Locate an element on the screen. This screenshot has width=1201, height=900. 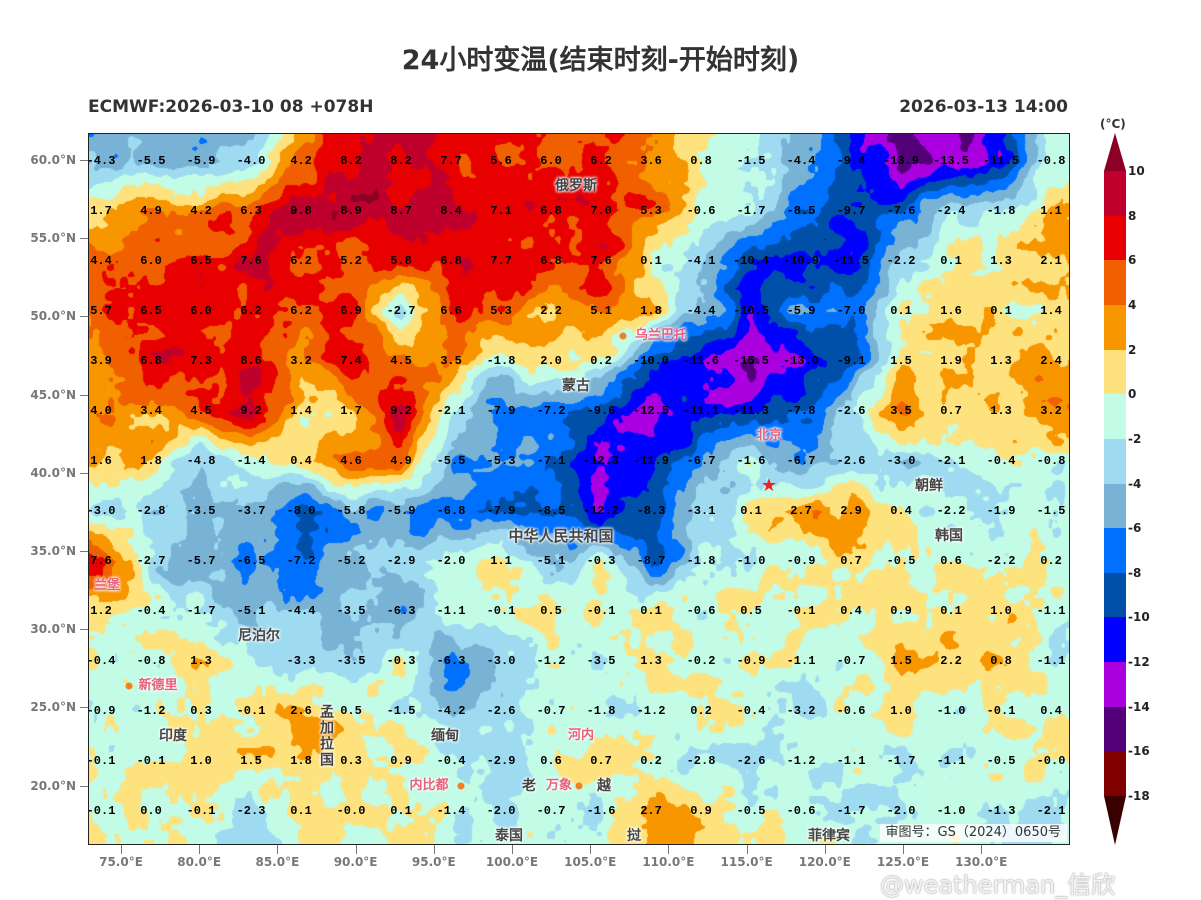
grid-value: -4.4 is located at coordinates (701, 311).